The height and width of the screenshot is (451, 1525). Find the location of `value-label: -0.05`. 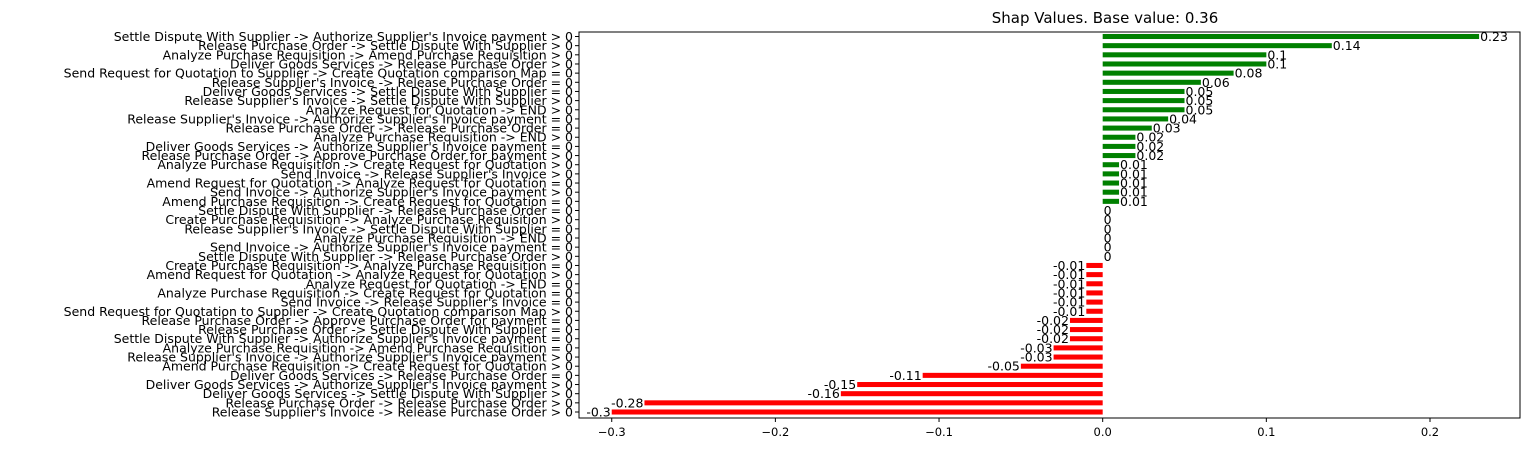

value-label: -0.05 is located at coordinates (1004, 366).